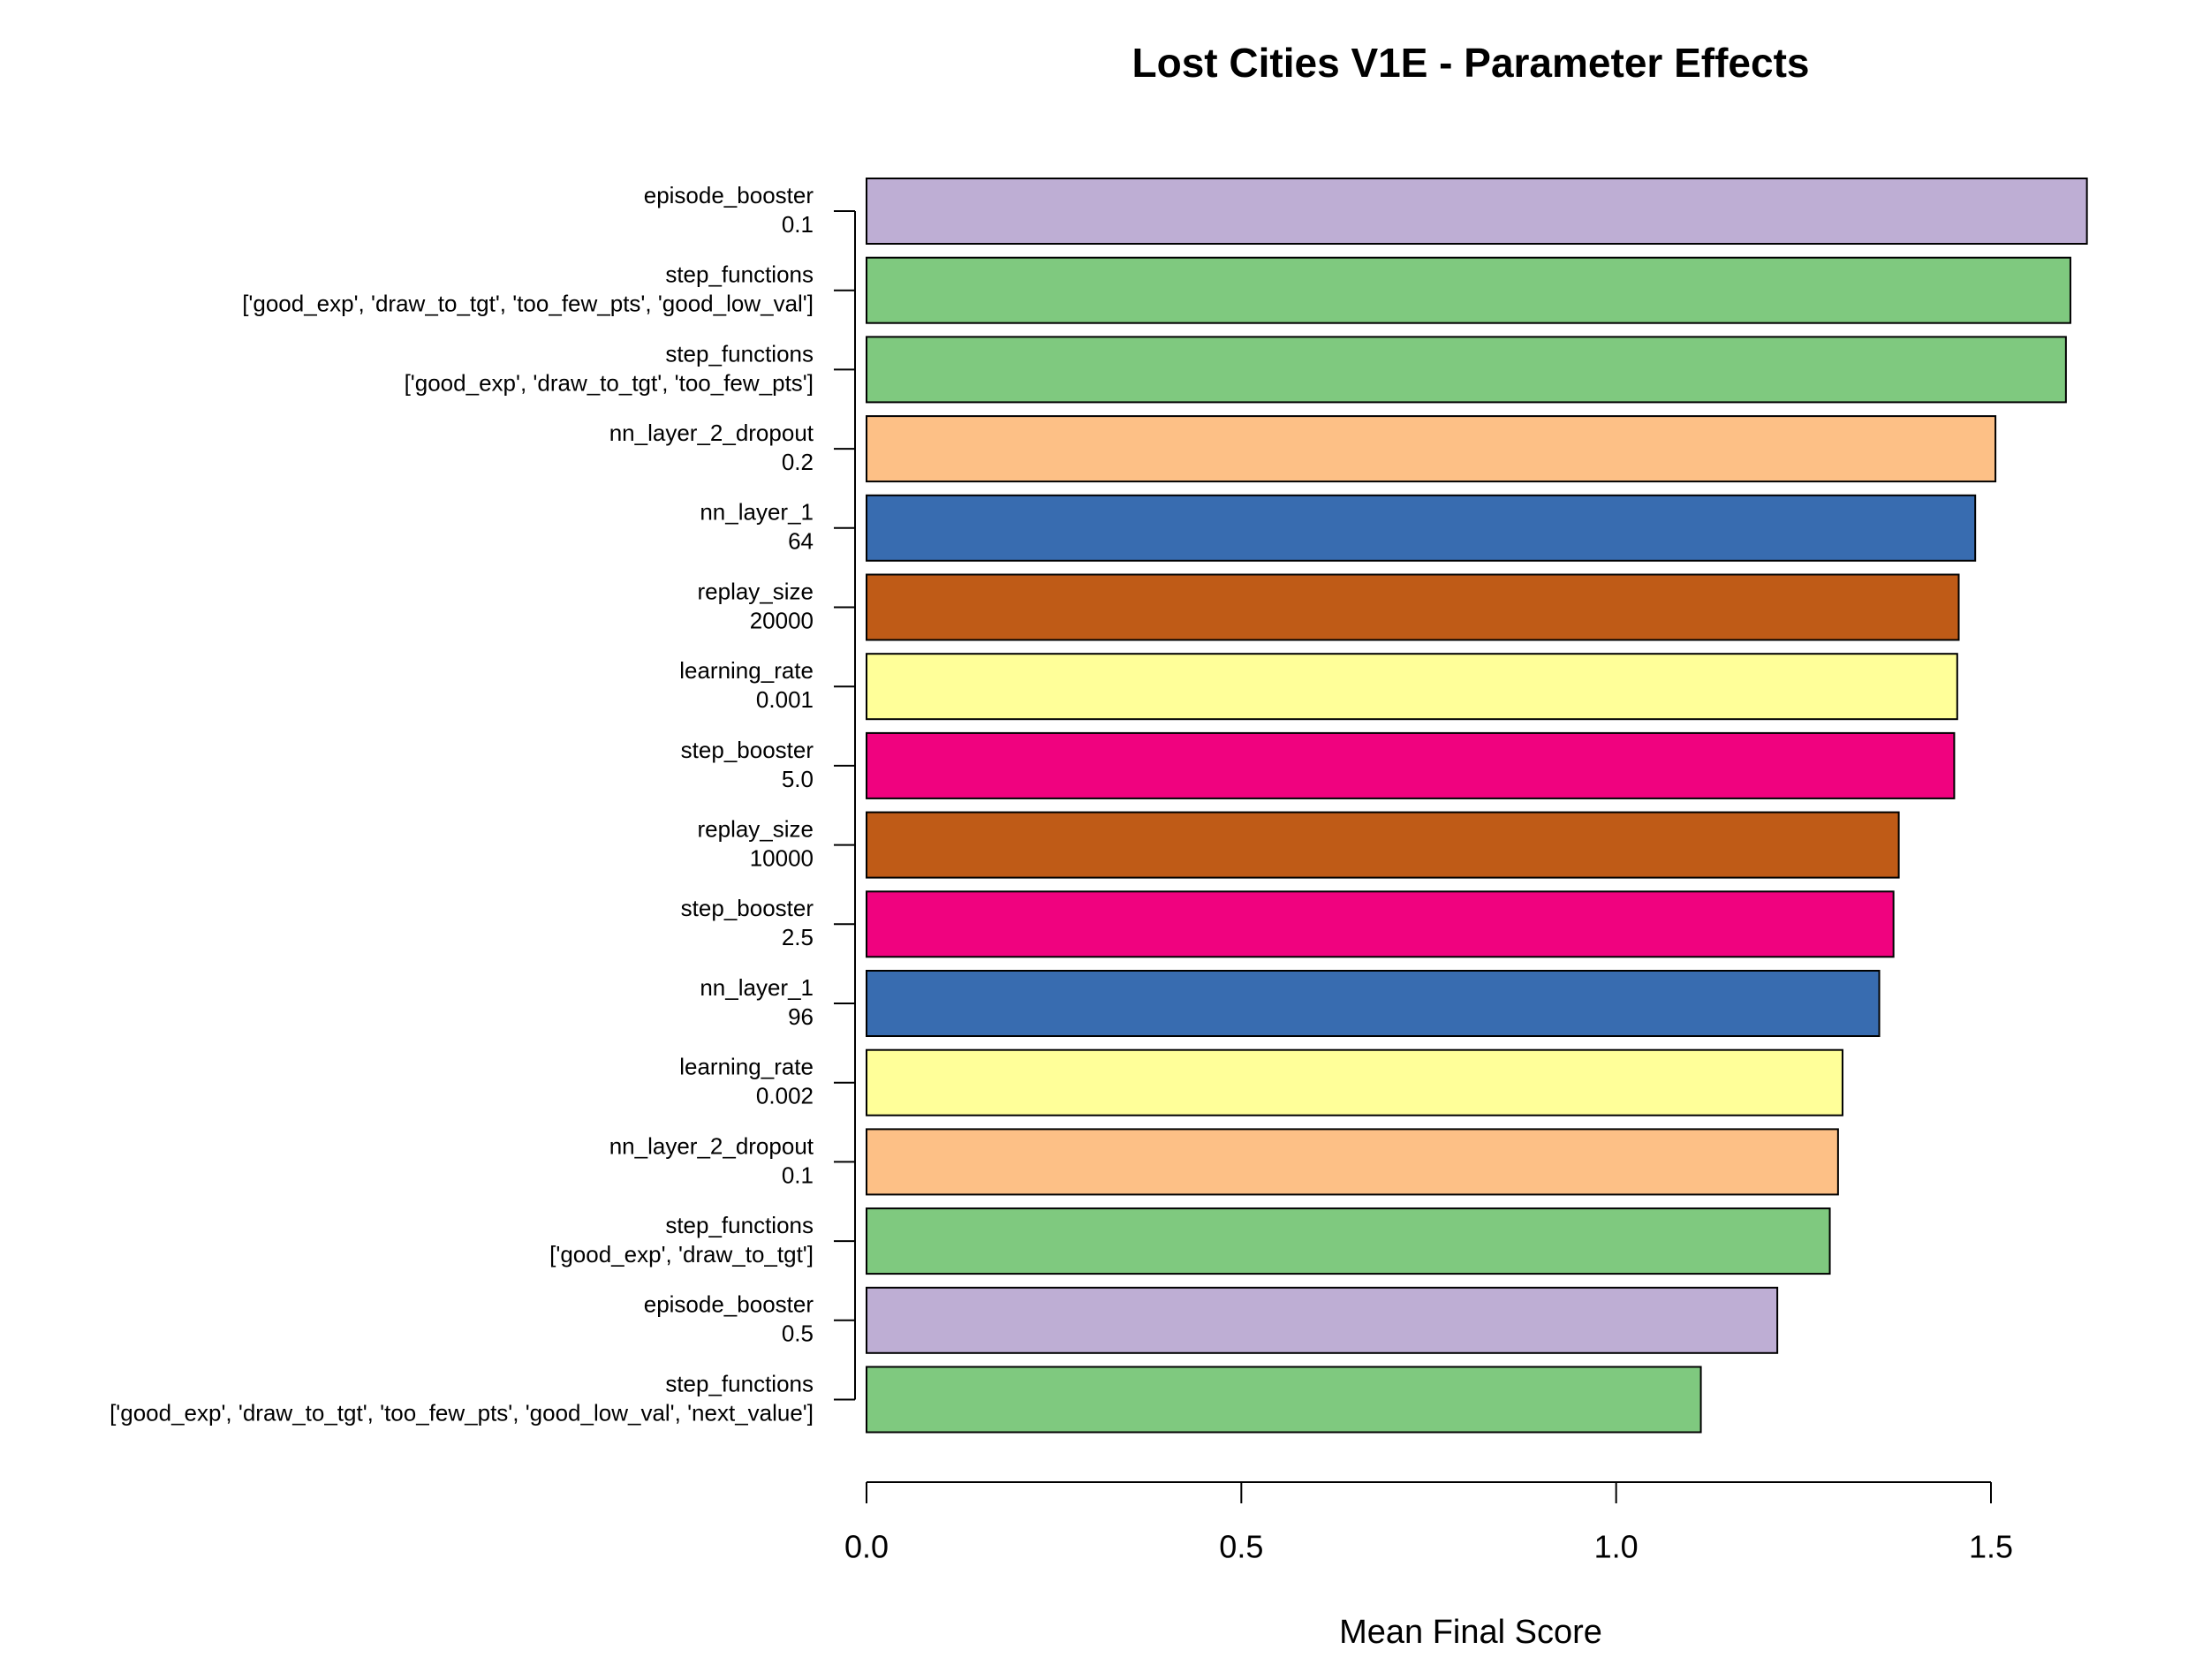  I want to click on x-tick-label: 1.5, so click(1991, 1547).